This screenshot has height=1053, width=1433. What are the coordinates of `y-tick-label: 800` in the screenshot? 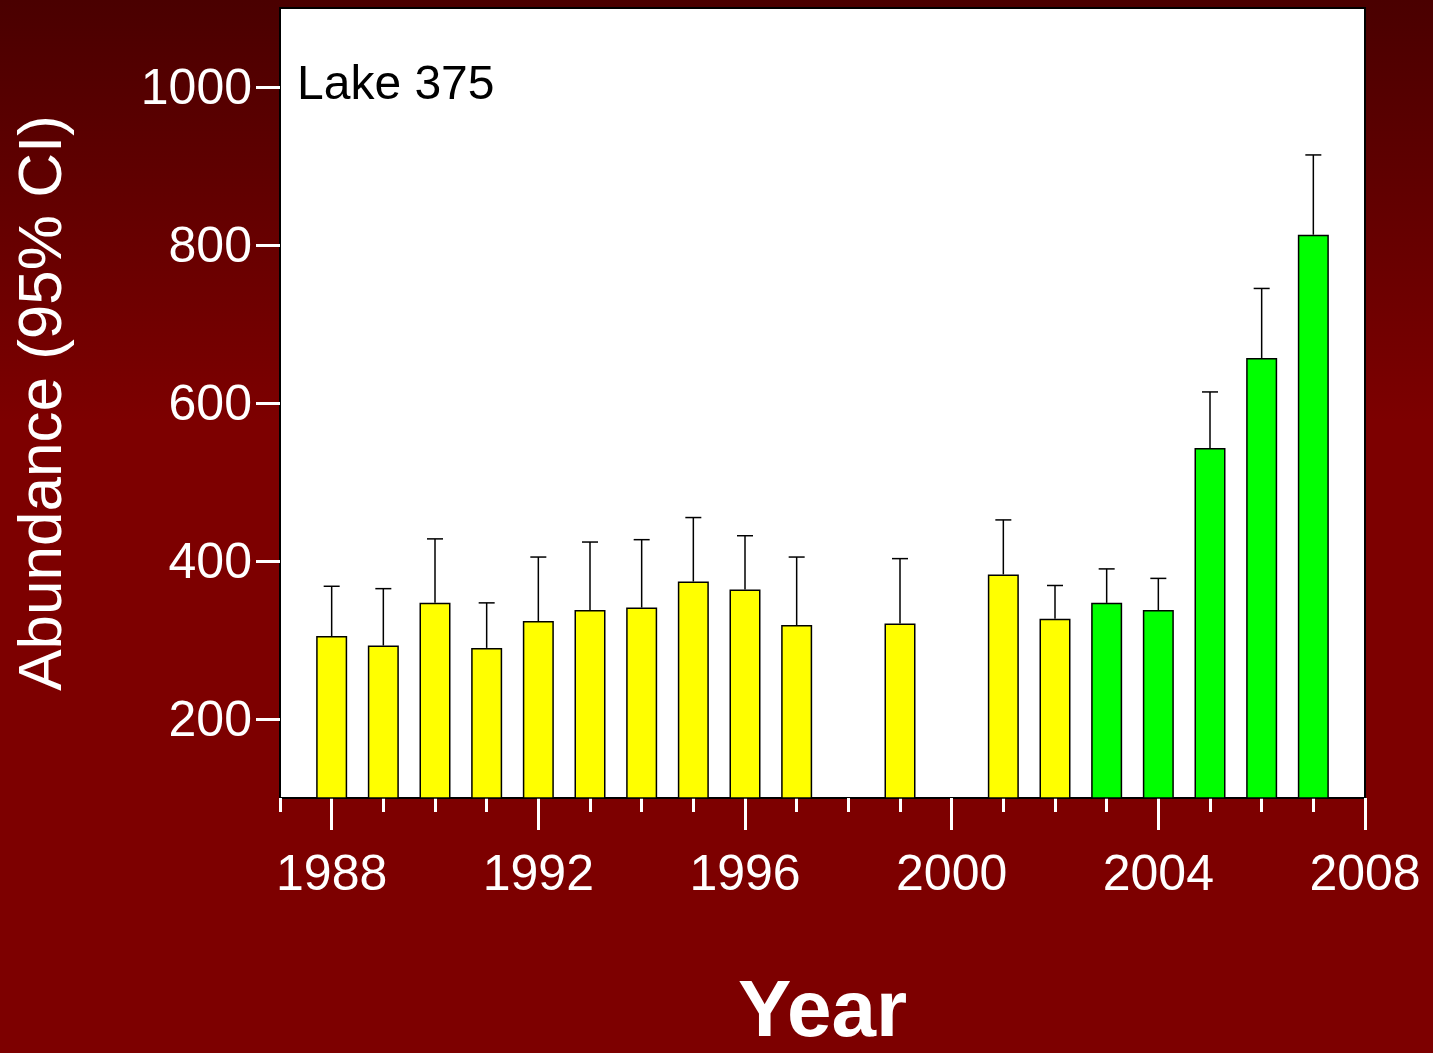 It's located at (210, 245).